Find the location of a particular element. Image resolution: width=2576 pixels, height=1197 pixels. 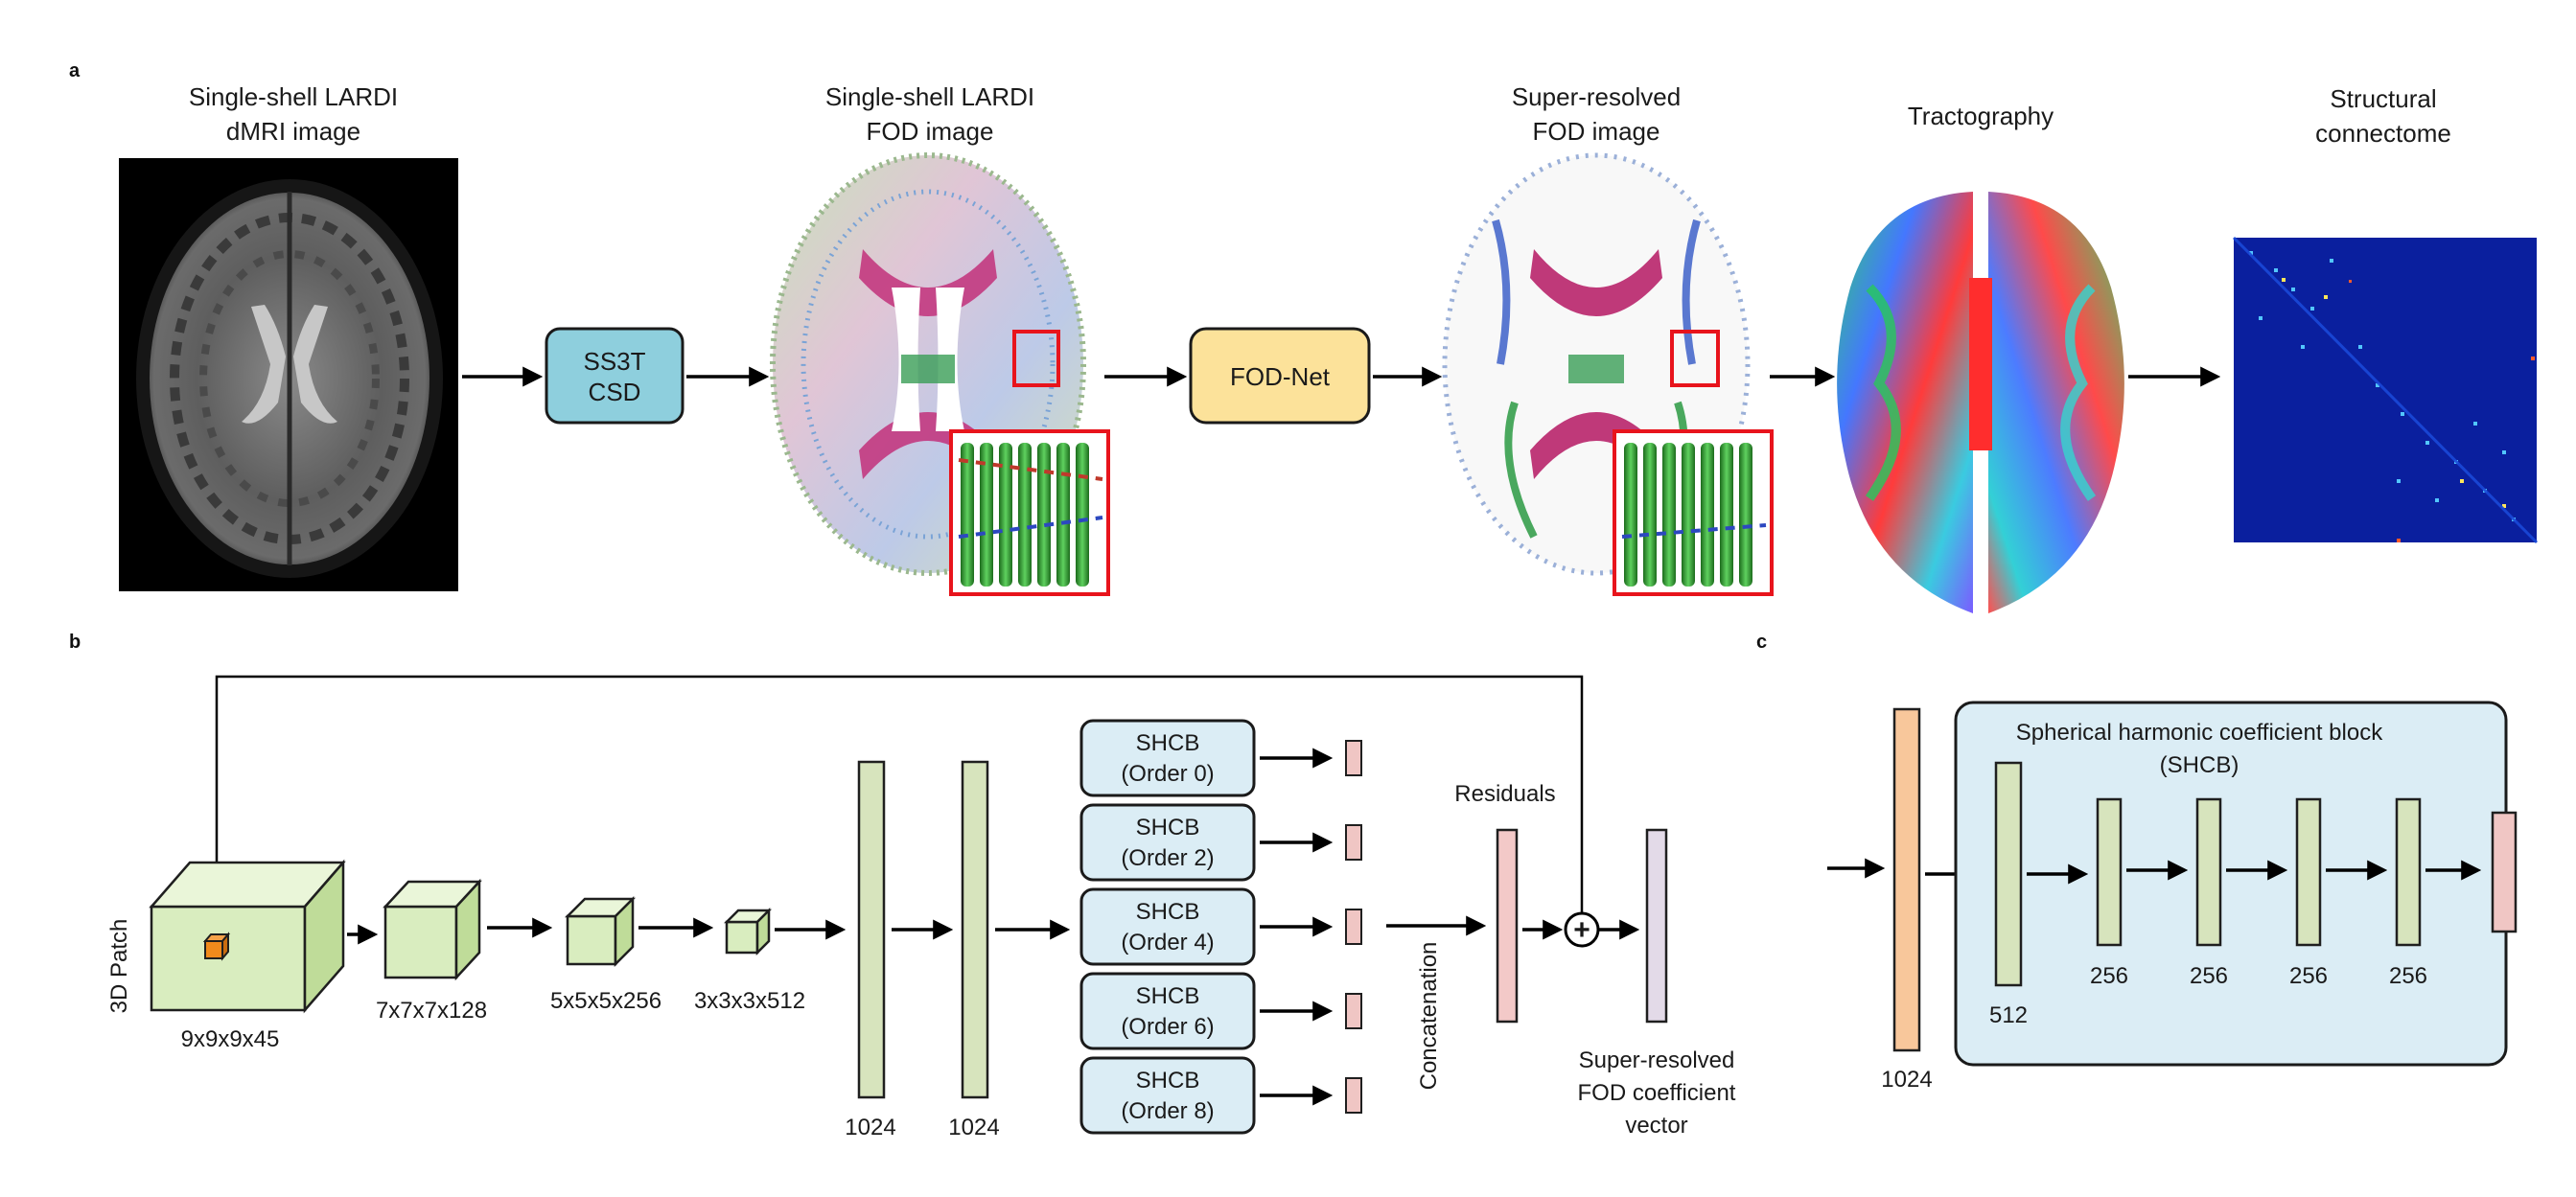

cube-label-2: 7x7x7x128 is located at coordinates (432, 1011).